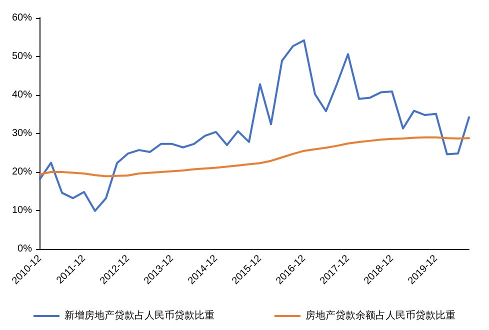  Describe the element at coordinates (22, 18) in the screenshot. I see `y-tick-label: 60%` at that location.